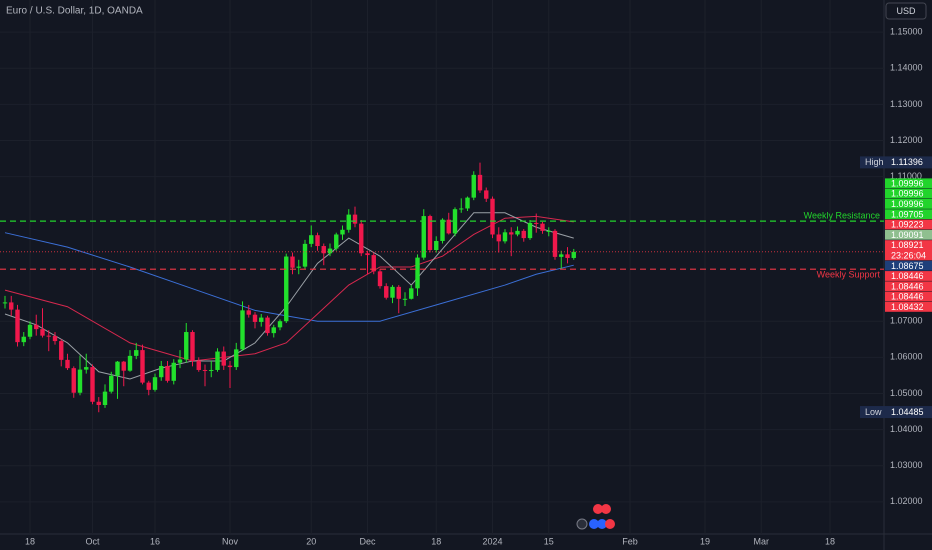 The height and width of the screenshot is (550, 932). What do you see at coordinates (906, 429) in the screenshot?
I see `y-tick-label: 1.04000` at bounding box center [906, 429].